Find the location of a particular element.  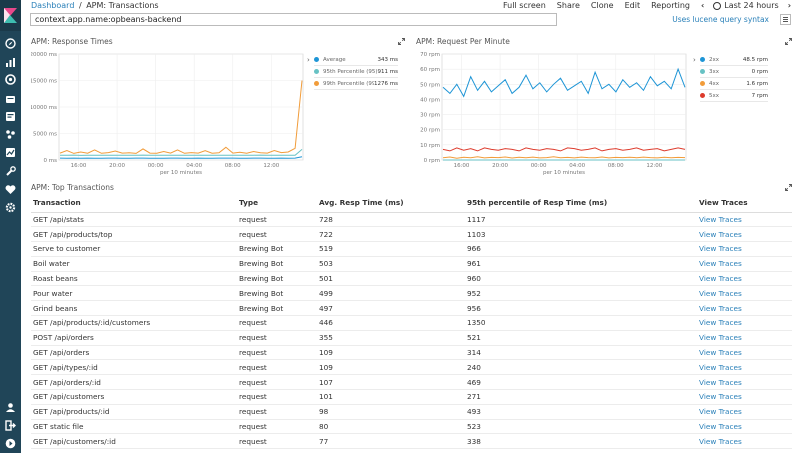

column-header-type: Type is located at coordinates (277, 203).